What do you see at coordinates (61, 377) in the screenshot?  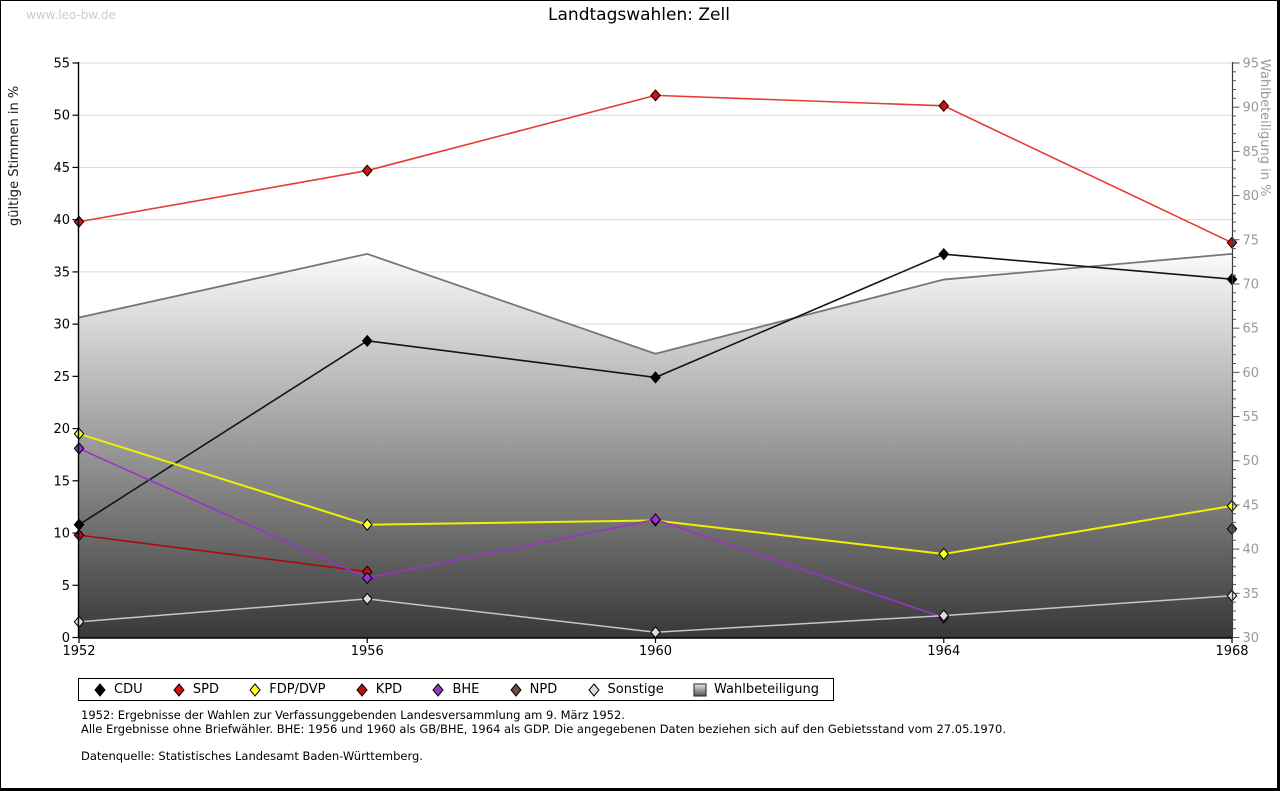 I see `y-left-tick-label: 25` at bounding box center [61, 377].